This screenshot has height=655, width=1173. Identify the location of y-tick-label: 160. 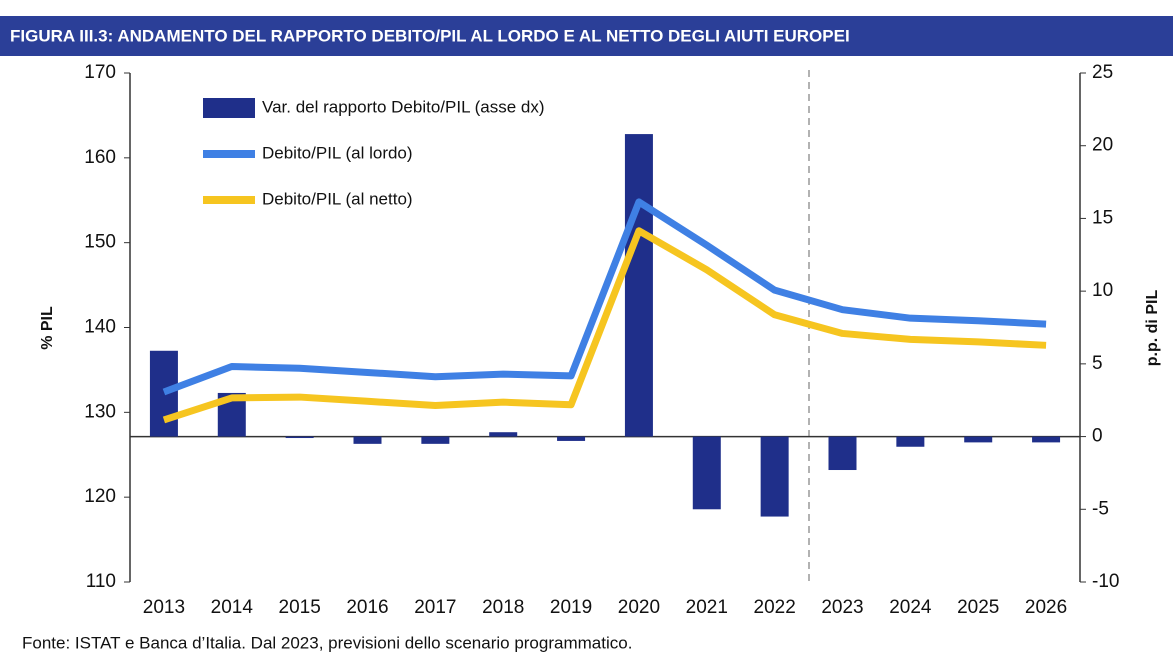
(100, 157).